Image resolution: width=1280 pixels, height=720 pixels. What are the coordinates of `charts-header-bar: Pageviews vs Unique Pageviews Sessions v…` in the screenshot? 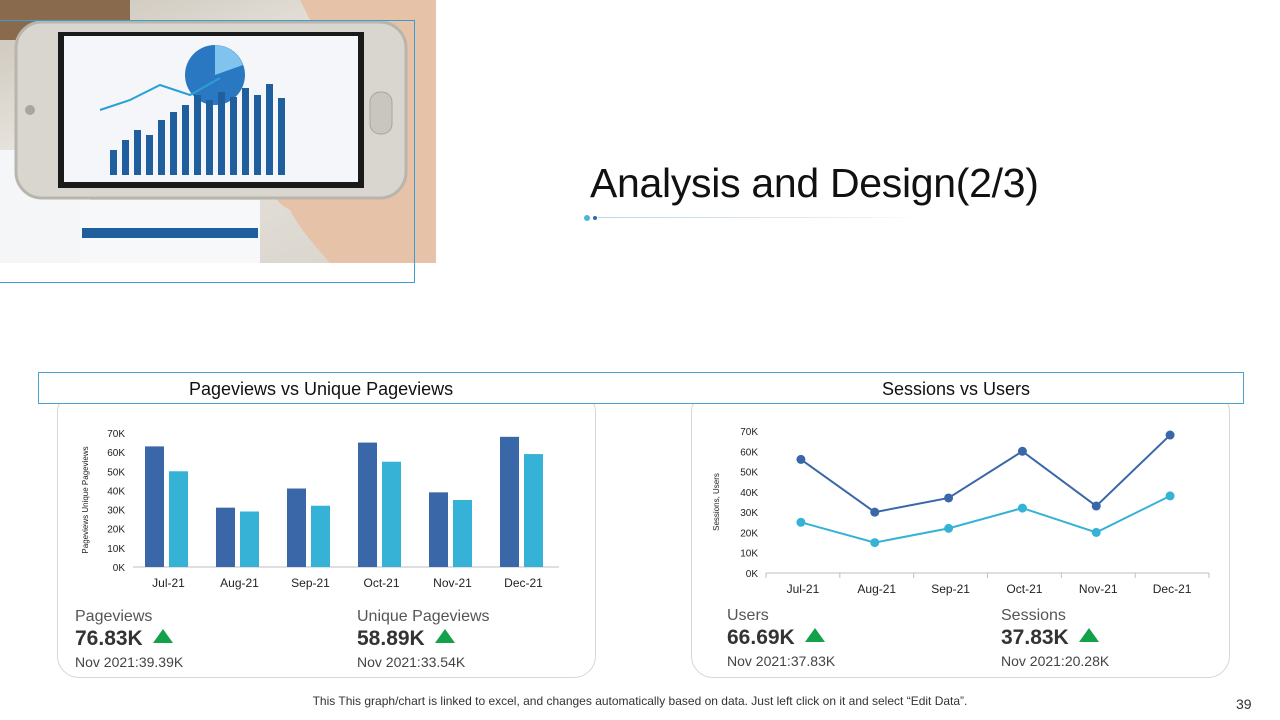 It's located at (641, 388).